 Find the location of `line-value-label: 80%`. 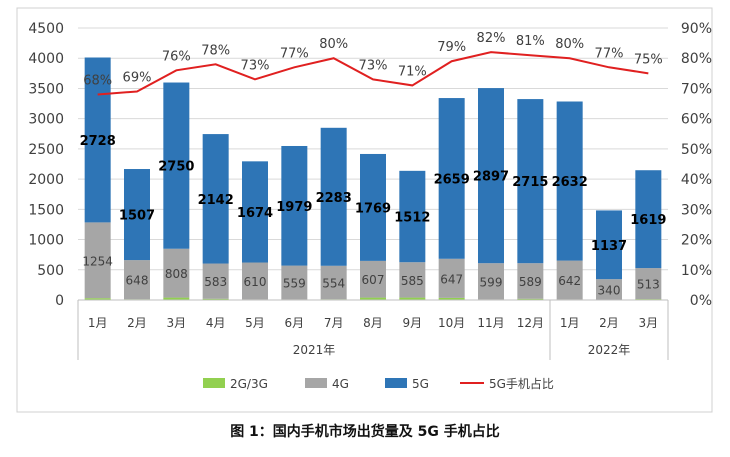

line-value-label: 80% is located at coordinates (333, 44).